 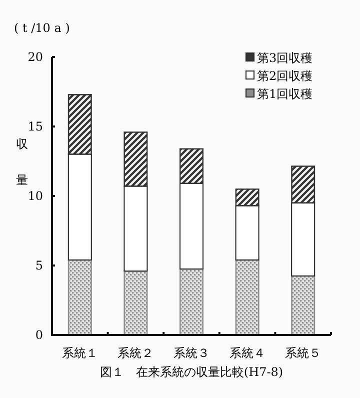 What do you see at coordinates (35, 57) in the screenshot?
I see `y-tick-label: 20` at bounding box center [35, 57].